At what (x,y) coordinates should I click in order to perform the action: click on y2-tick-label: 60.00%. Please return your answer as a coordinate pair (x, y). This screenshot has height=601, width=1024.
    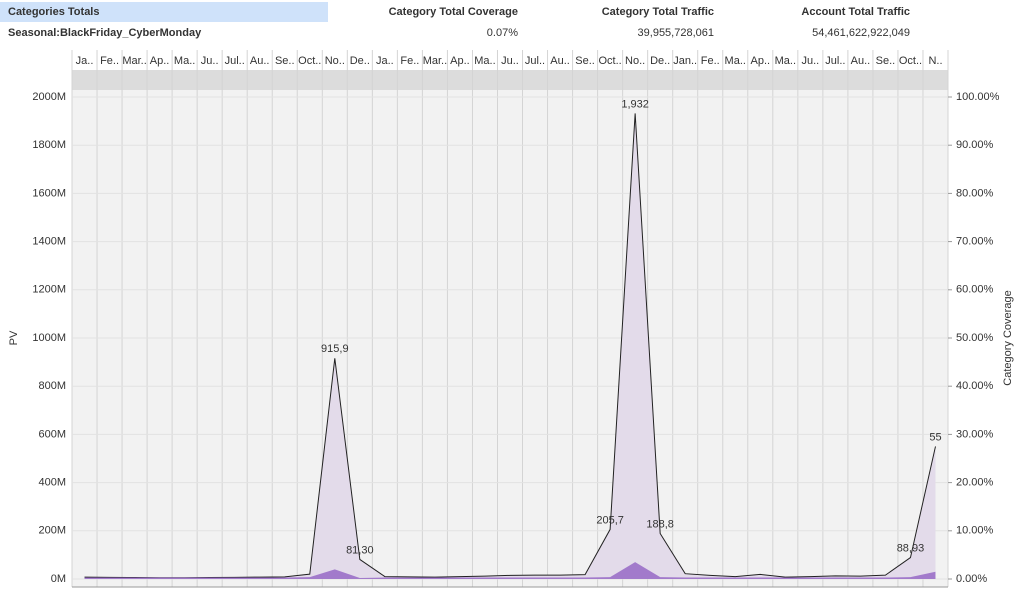
    Looking at the image, I should click on (975, 290).